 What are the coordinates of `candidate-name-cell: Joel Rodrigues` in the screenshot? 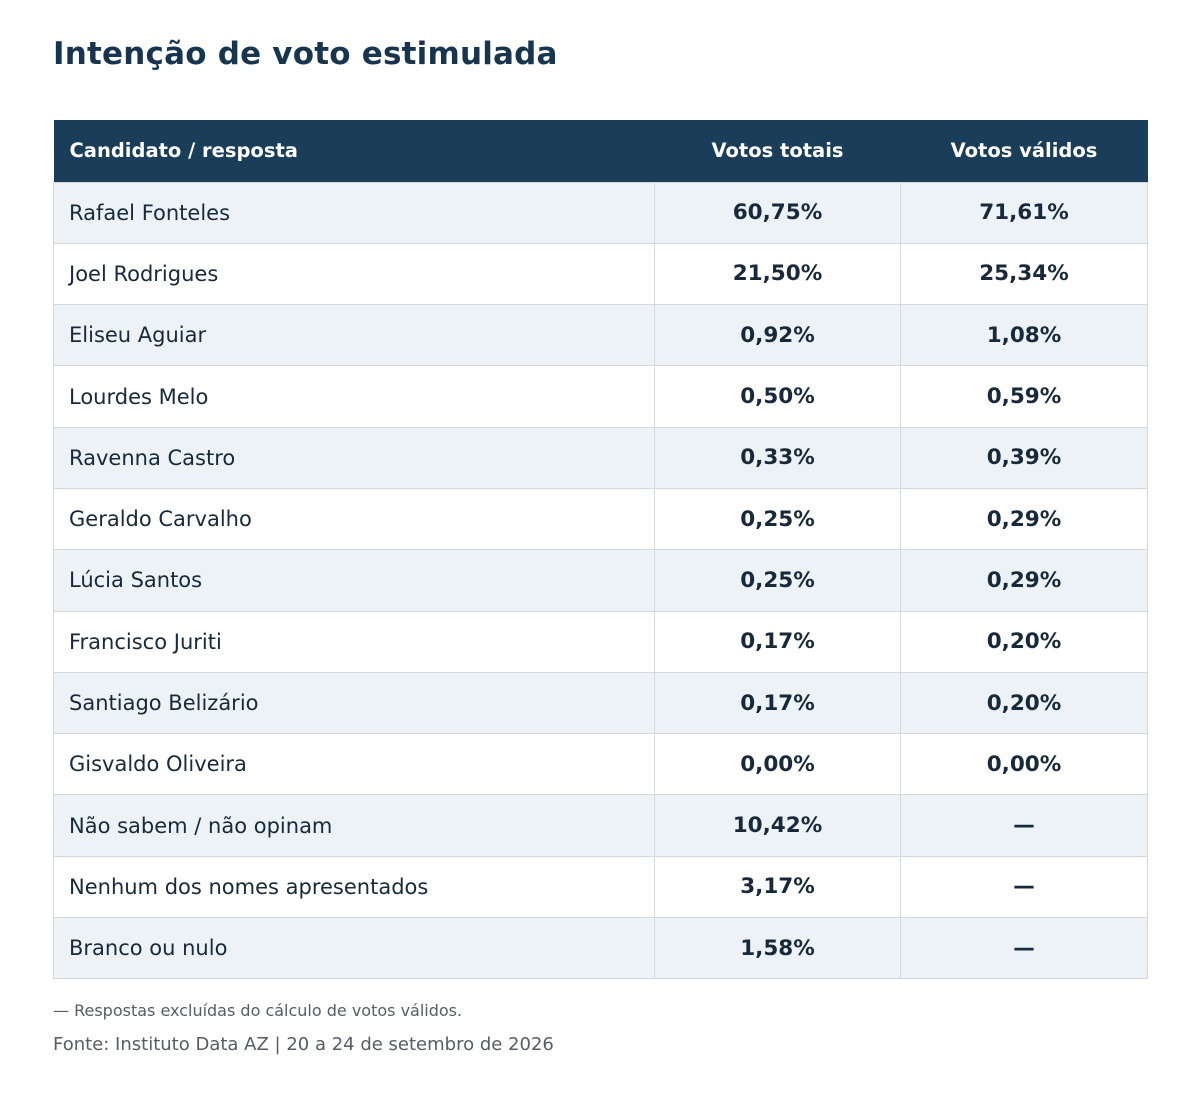 It's located at (354, 274).